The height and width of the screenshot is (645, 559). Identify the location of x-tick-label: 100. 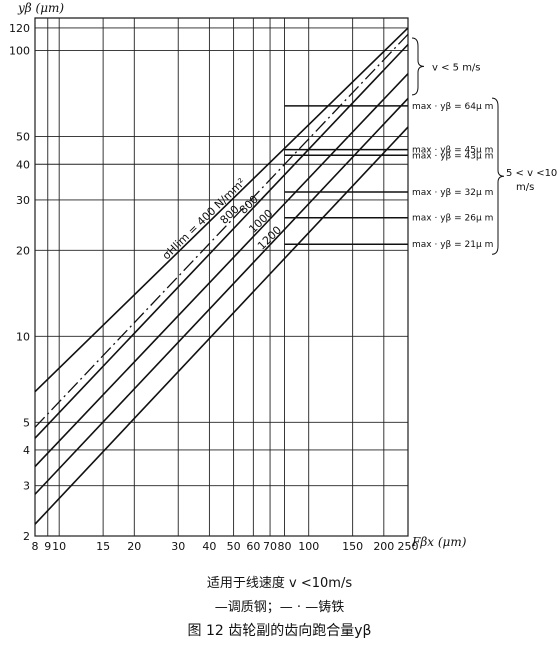
(308, 546).